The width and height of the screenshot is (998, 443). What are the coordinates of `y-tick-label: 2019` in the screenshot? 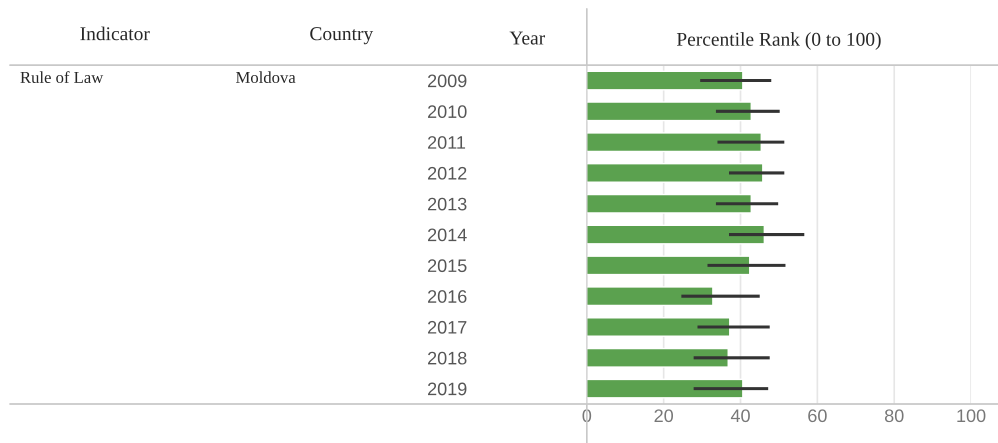 It's located at (447, 389).